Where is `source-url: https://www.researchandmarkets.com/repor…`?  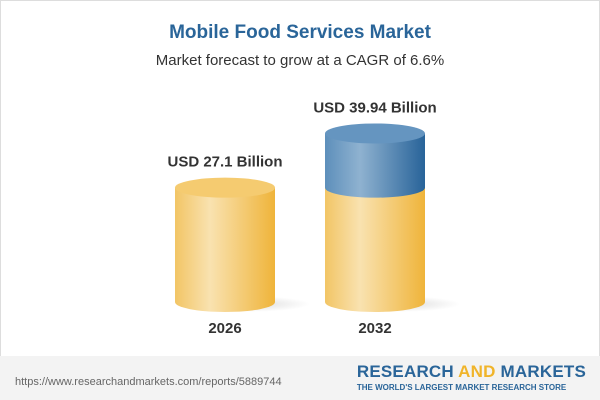 source-url: https://www.researchandmarkets.com/repor… is located at coordinates (148, 382).